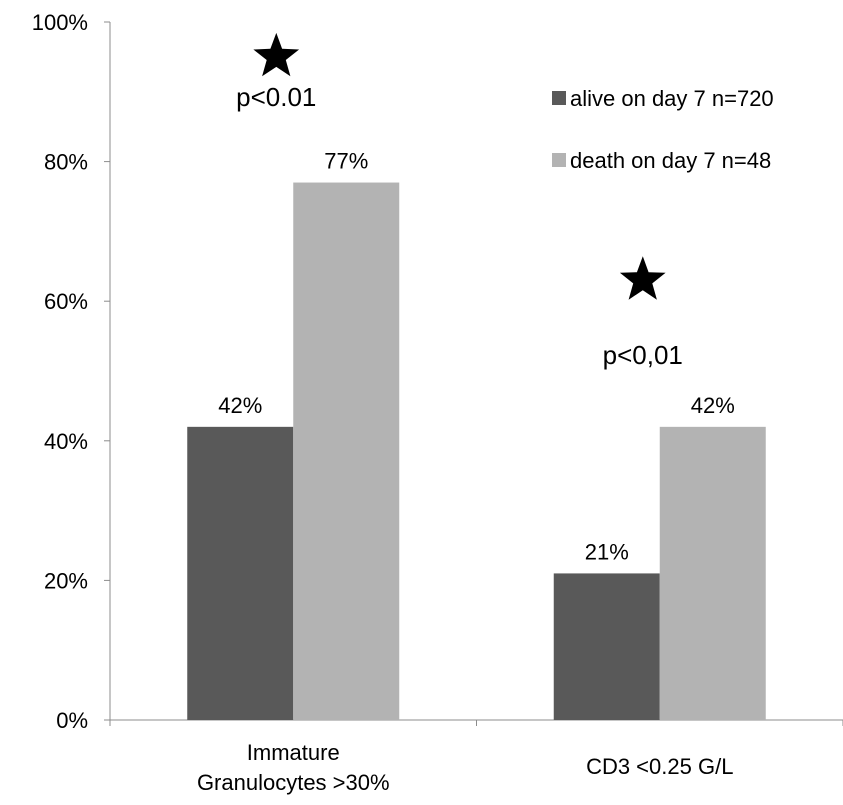 The height and width of the screenshot is (805, 843). Describe the element at coordinates (66, 441) in the screenshot. I see `y-tick-label: 40%` at that location.